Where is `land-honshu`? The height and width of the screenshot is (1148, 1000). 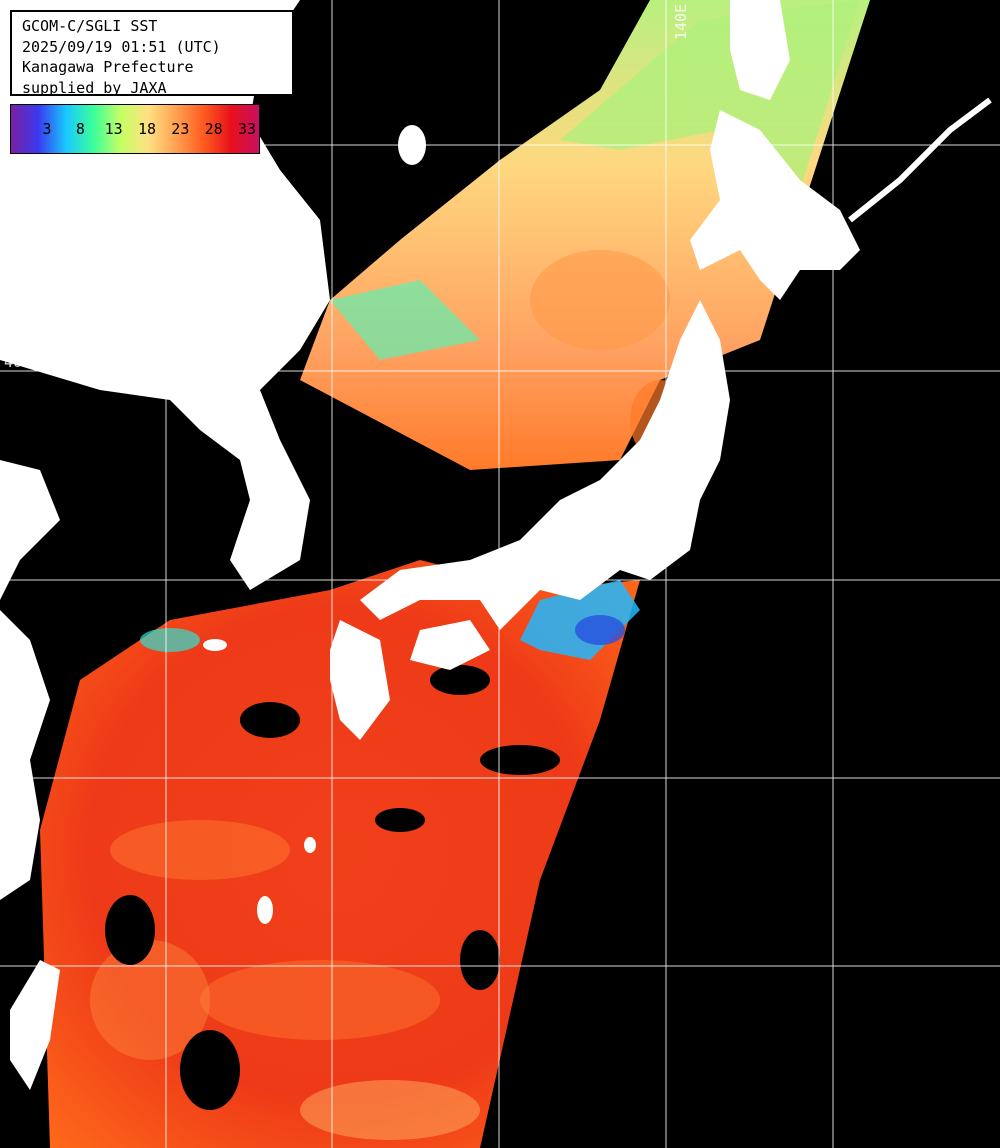 land-honshu is located at coordinates (545, 465).